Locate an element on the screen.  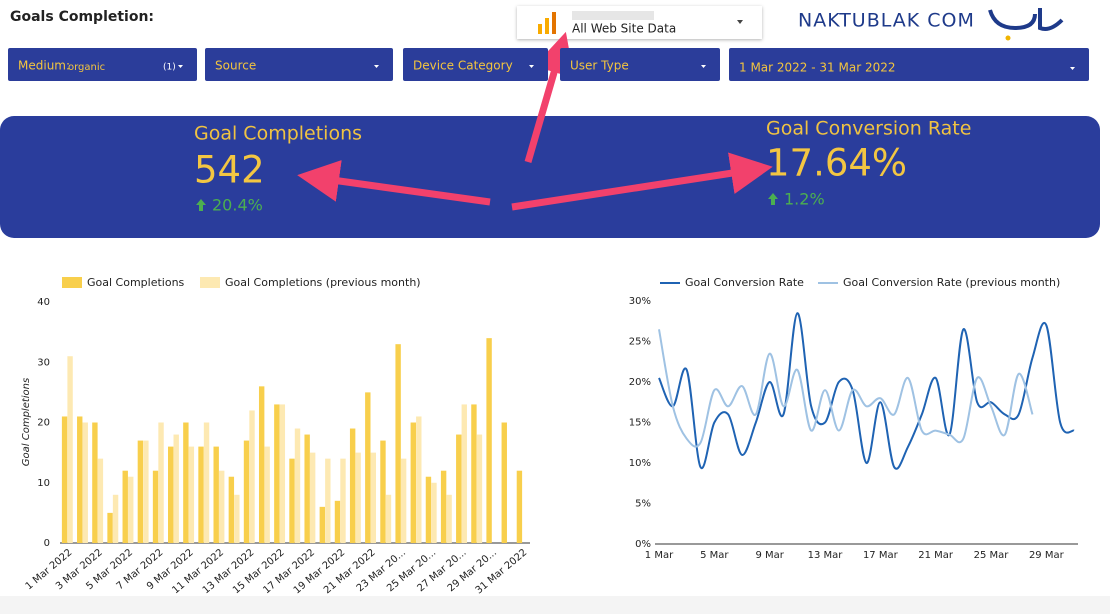
x-tick-label: 25 Mar is located at coordinates (992, 555).